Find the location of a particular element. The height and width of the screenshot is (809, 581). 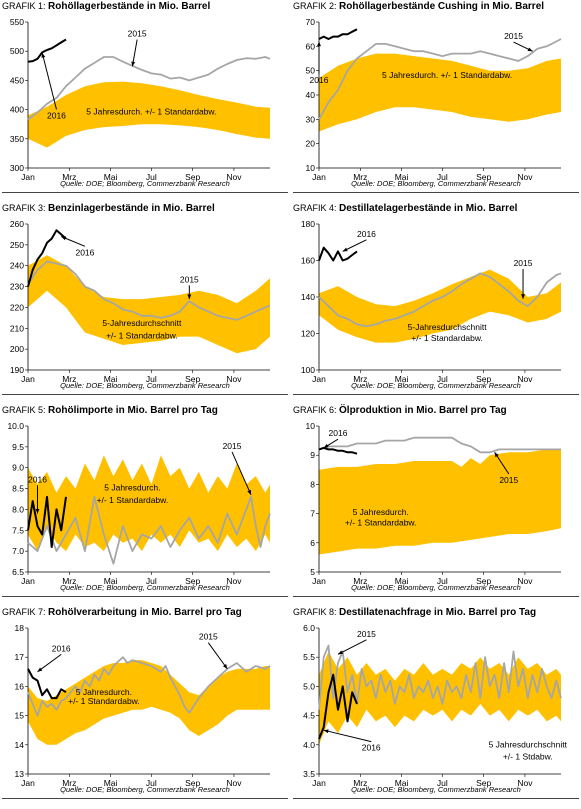

y-tick-label: 120 is located at coordinates (308, 334).